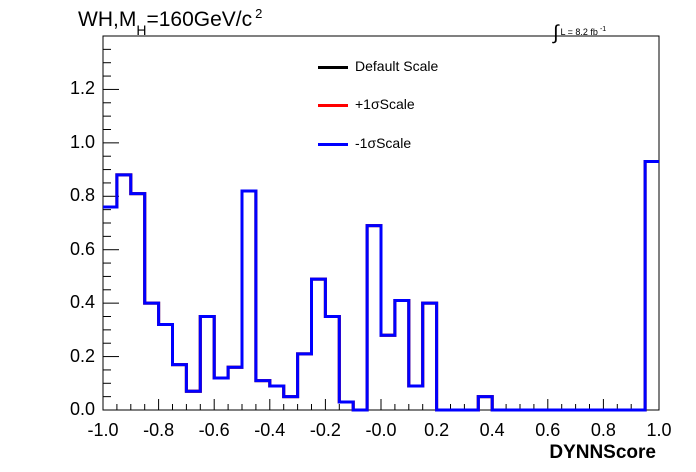  Describe the element at coordinates (103, 430) in the screenshot. I see `x-tick-label: -1.0` at that location.